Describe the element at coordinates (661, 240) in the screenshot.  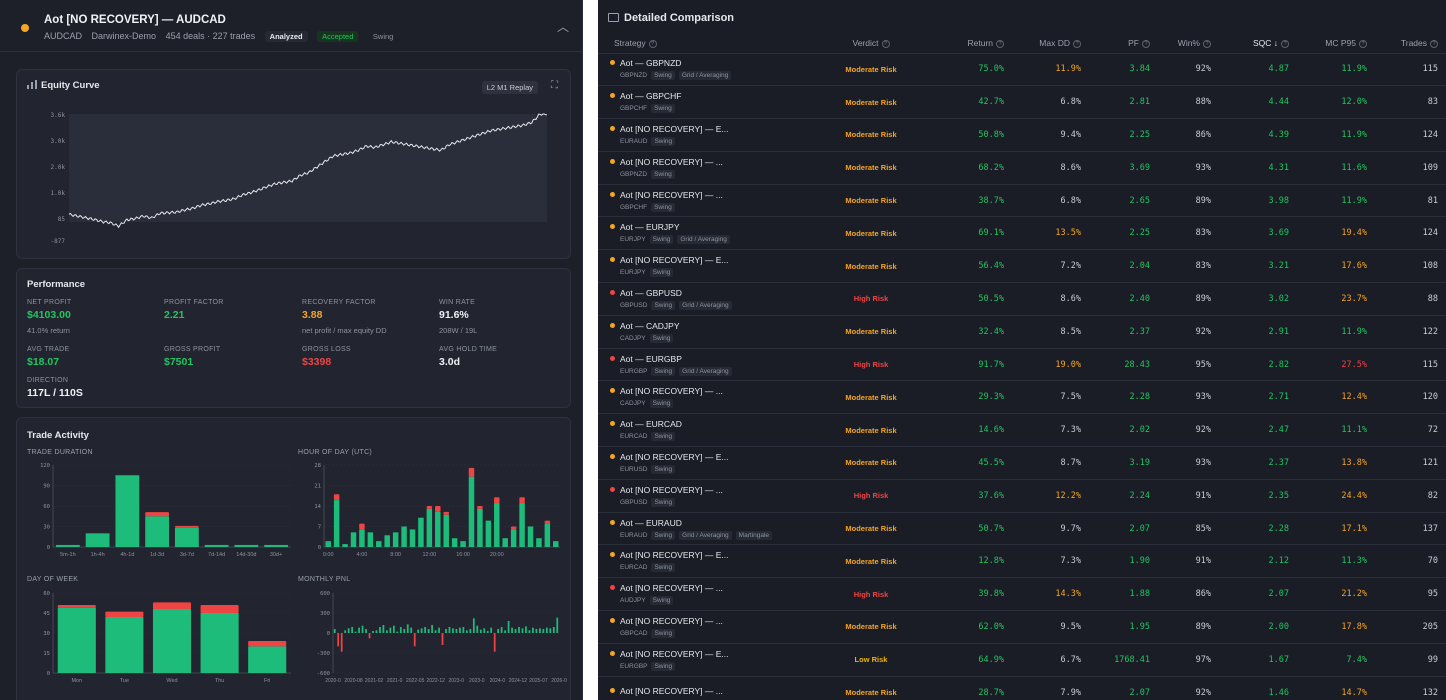
I see `style-tag: Swing` at that location.